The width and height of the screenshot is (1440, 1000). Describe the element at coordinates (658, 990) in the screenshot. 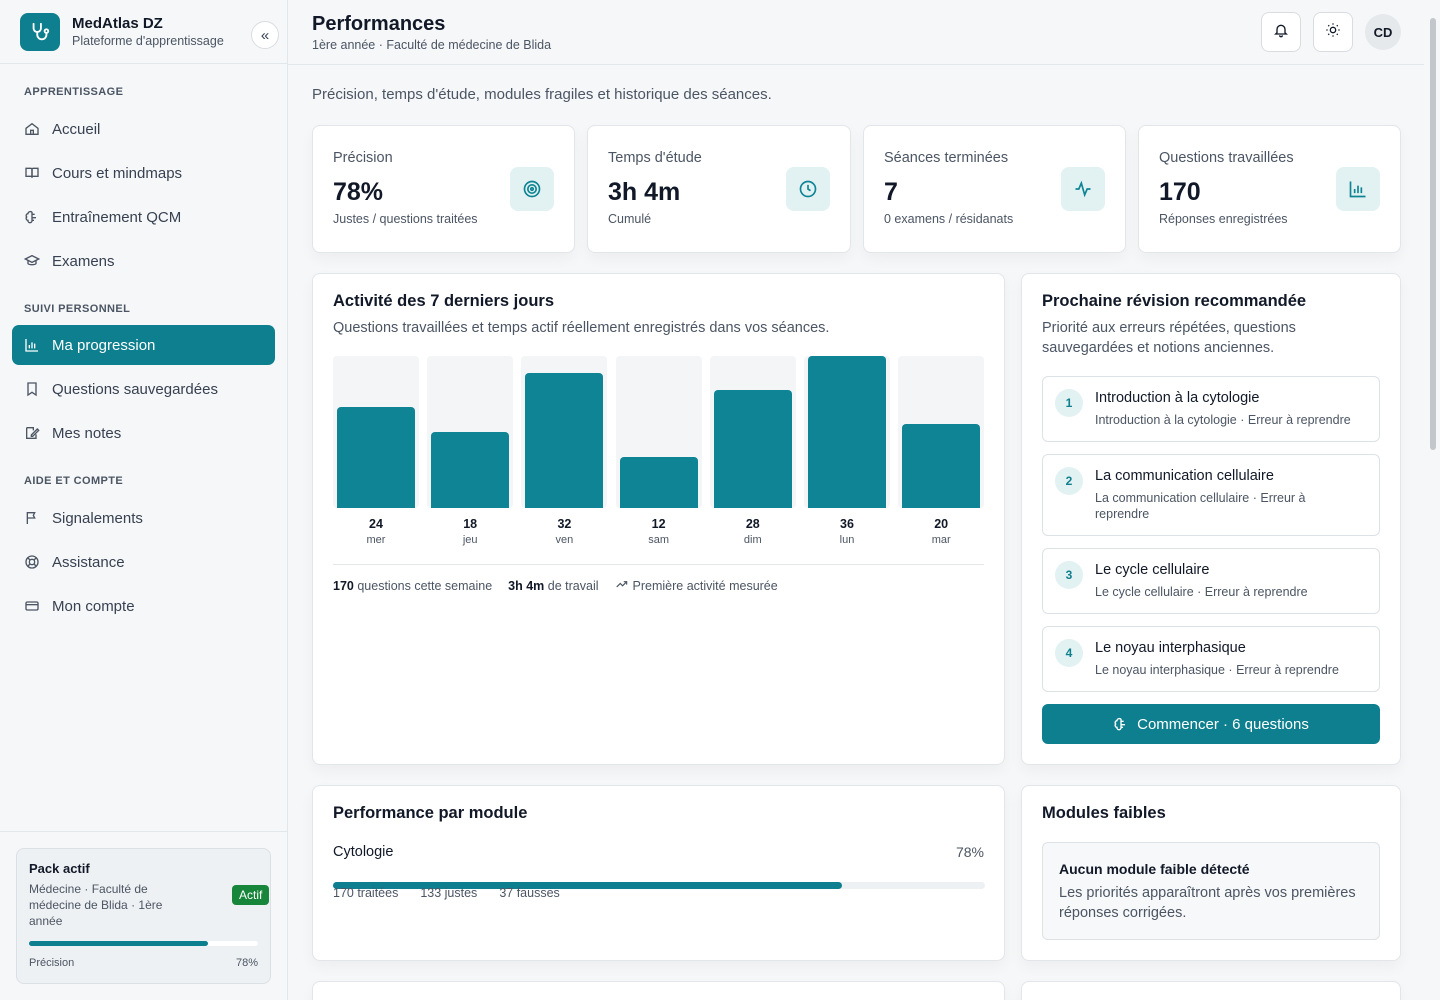

I see `next-section-card` at that location.